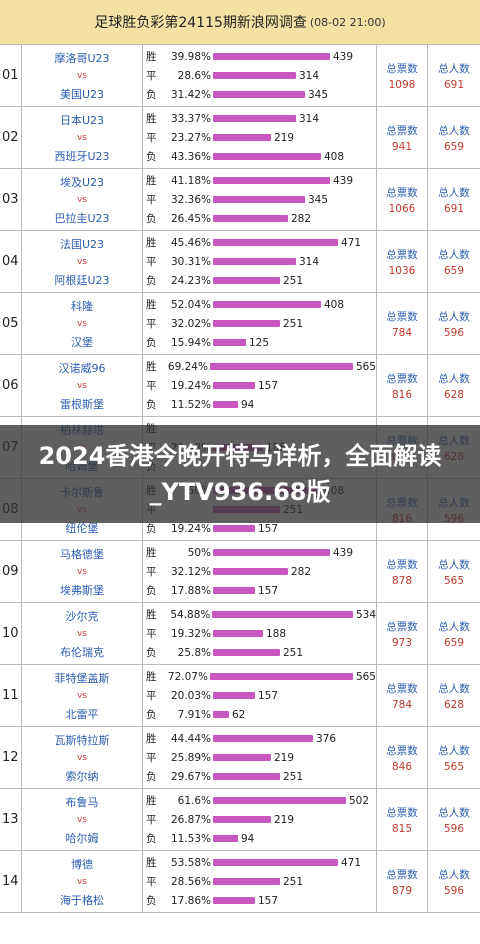  What do you see at coordinates (194, 714) in the screenshot?
I see `stat-percent: 7.91%` at bounding box center [194, 714].